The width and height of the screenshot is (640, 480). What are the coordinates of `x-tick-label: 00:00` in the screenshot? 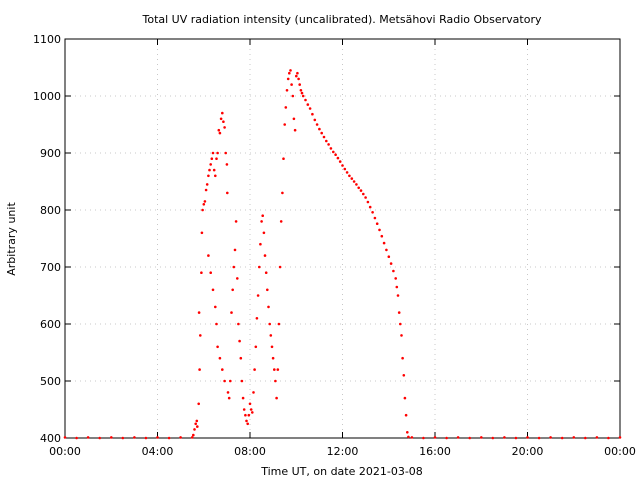 It's located at (65, 451).